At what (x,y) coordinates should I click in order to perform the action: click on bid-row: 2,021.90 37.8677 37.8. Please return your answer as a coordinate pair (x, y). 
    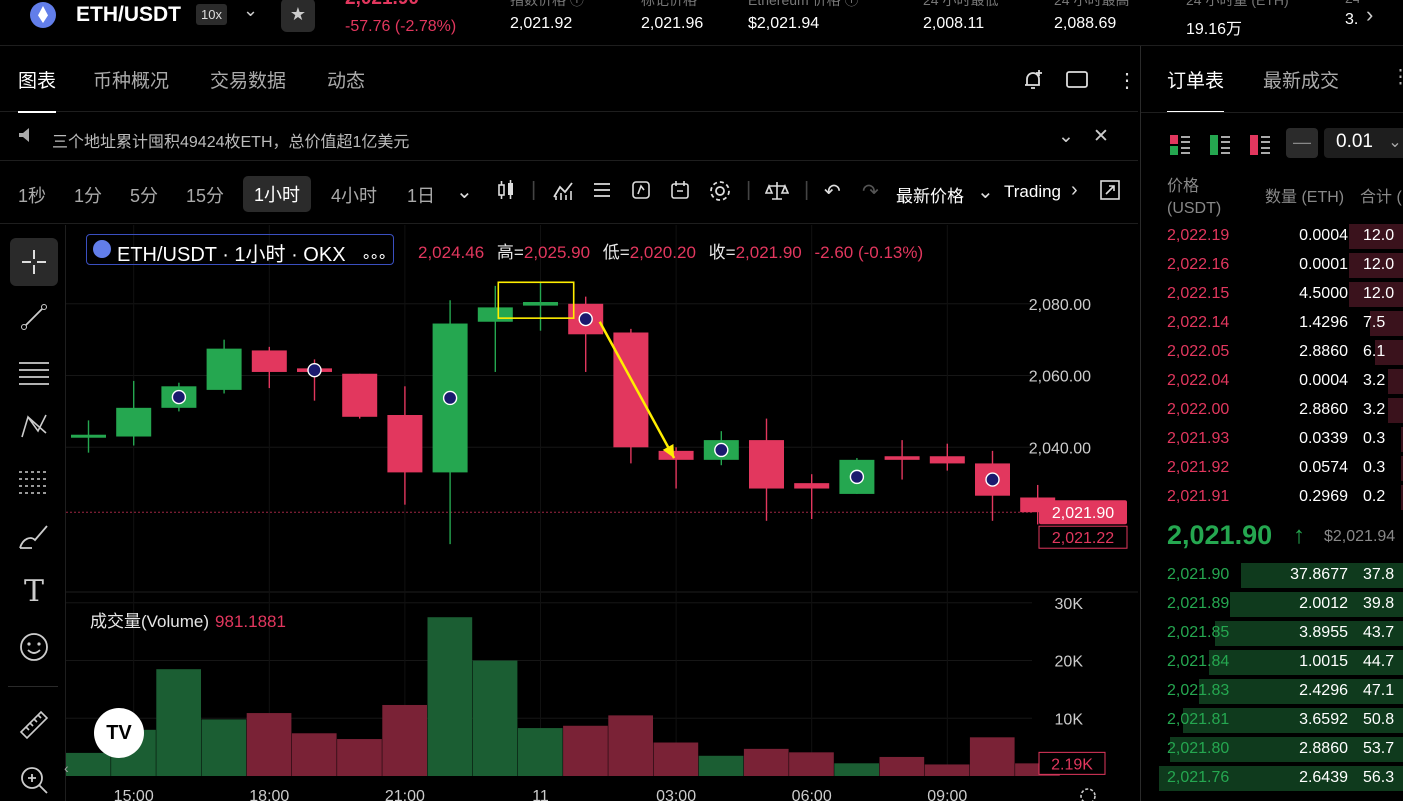
    Looking at the image, I should click on (1272, 575).